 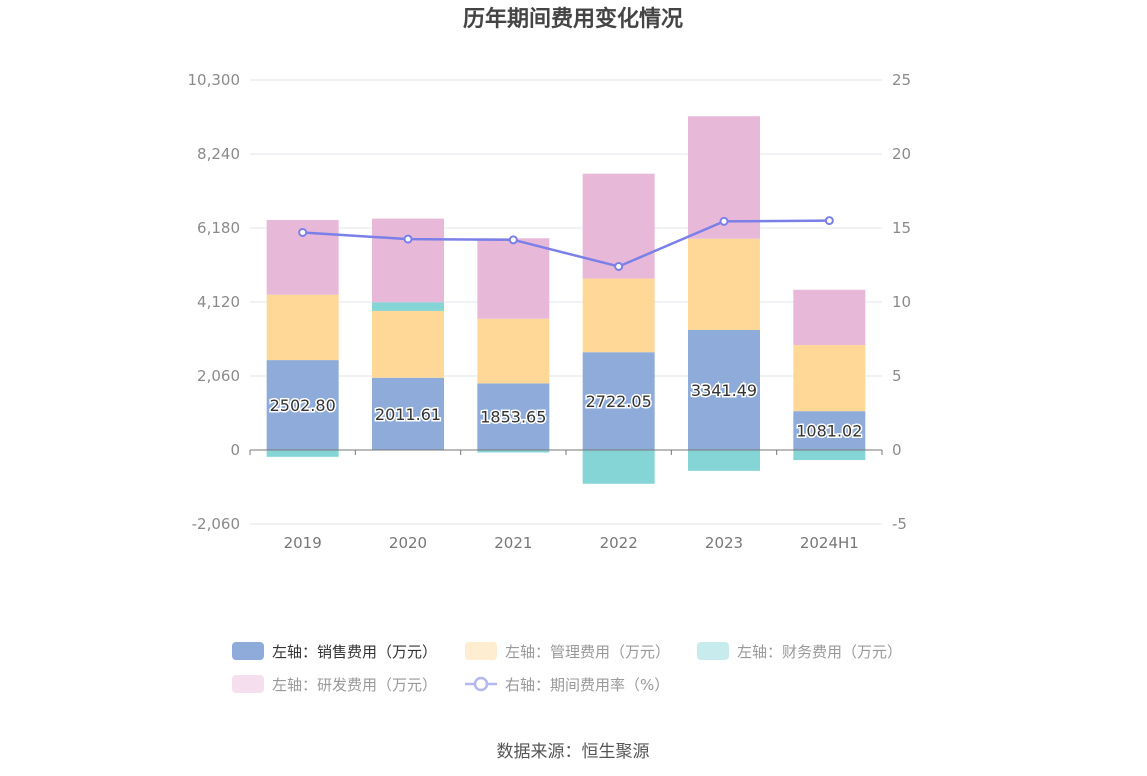 I want to click on line-series, so click(x=566, y=243).